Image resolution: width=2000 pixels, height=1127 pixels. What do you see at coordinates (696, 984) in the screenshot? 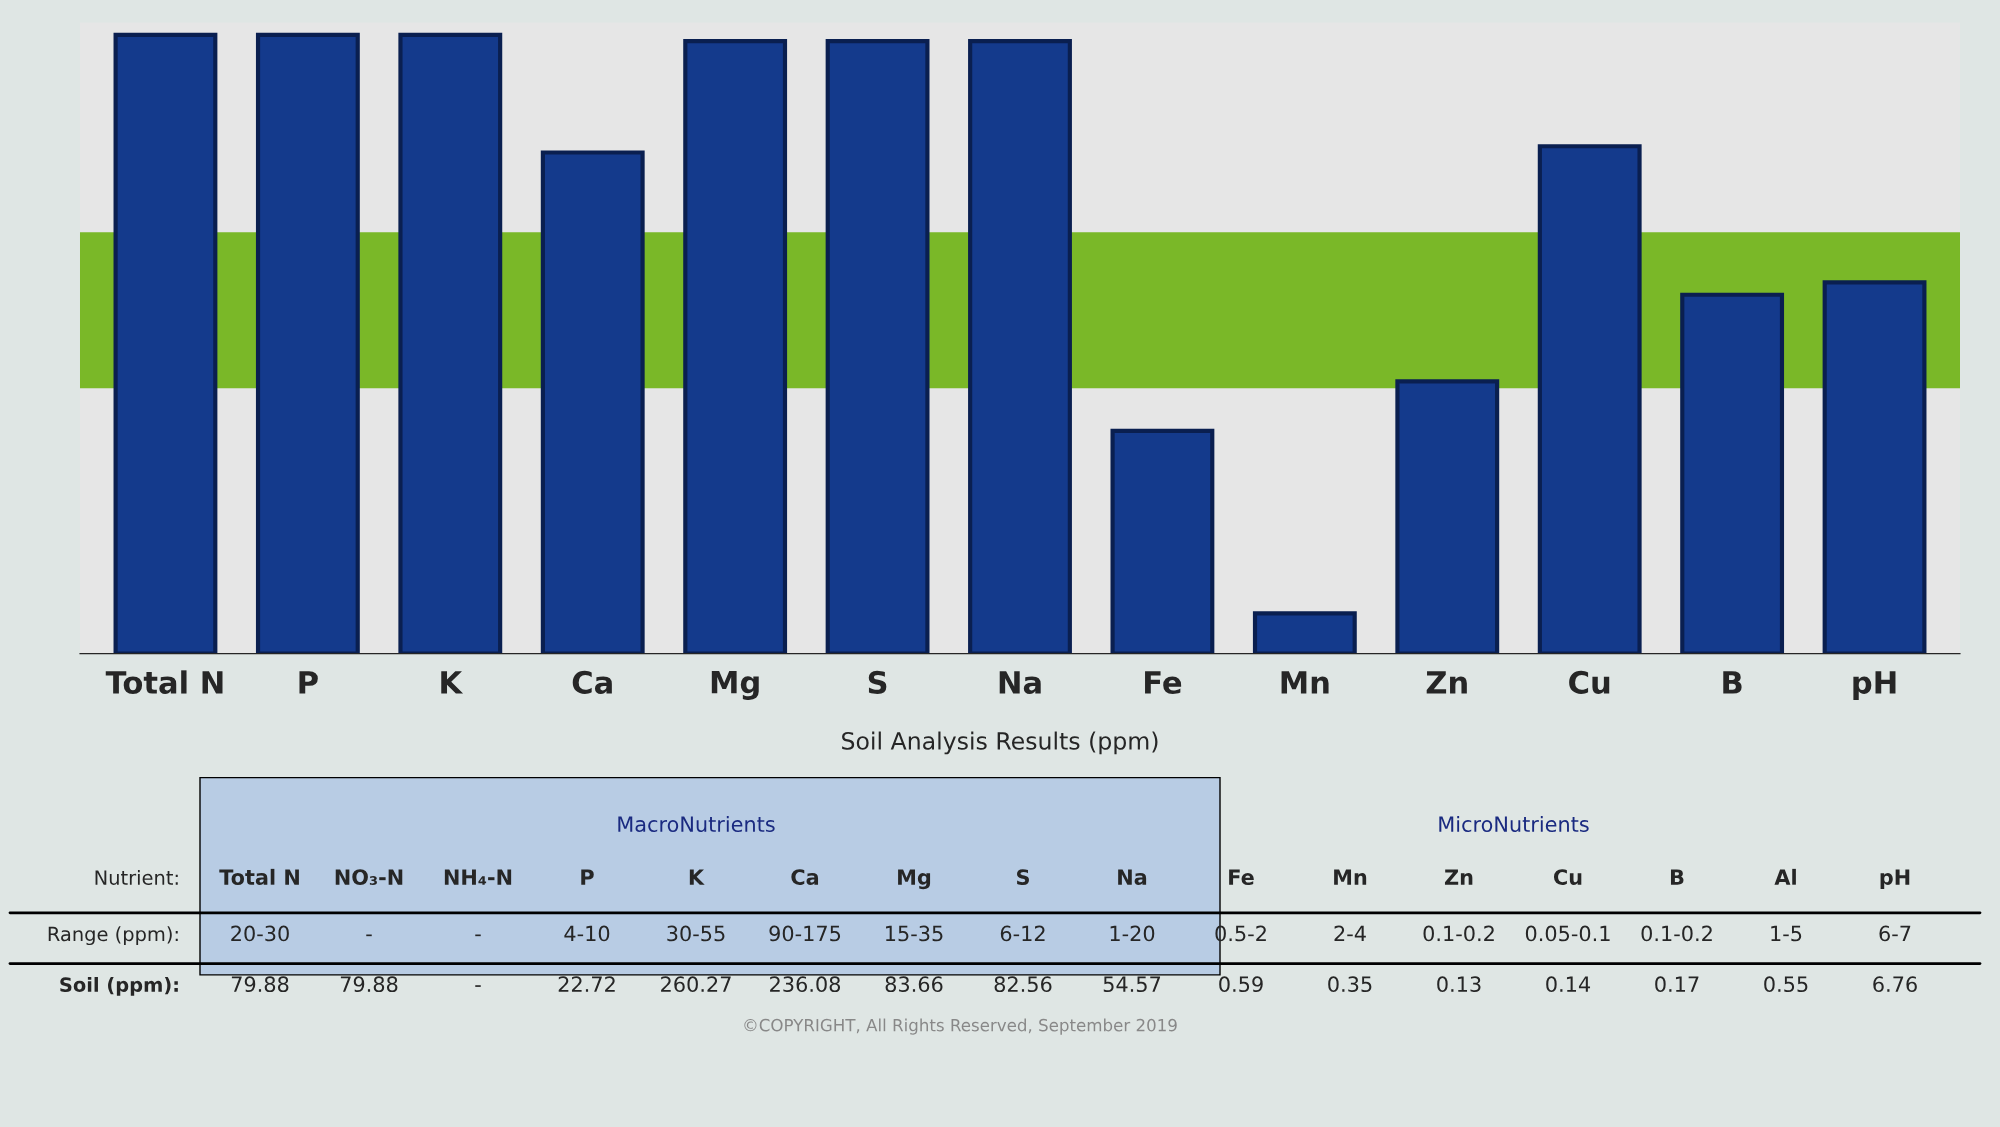
I see `text: 260.27` at bounding box center [696, 984].